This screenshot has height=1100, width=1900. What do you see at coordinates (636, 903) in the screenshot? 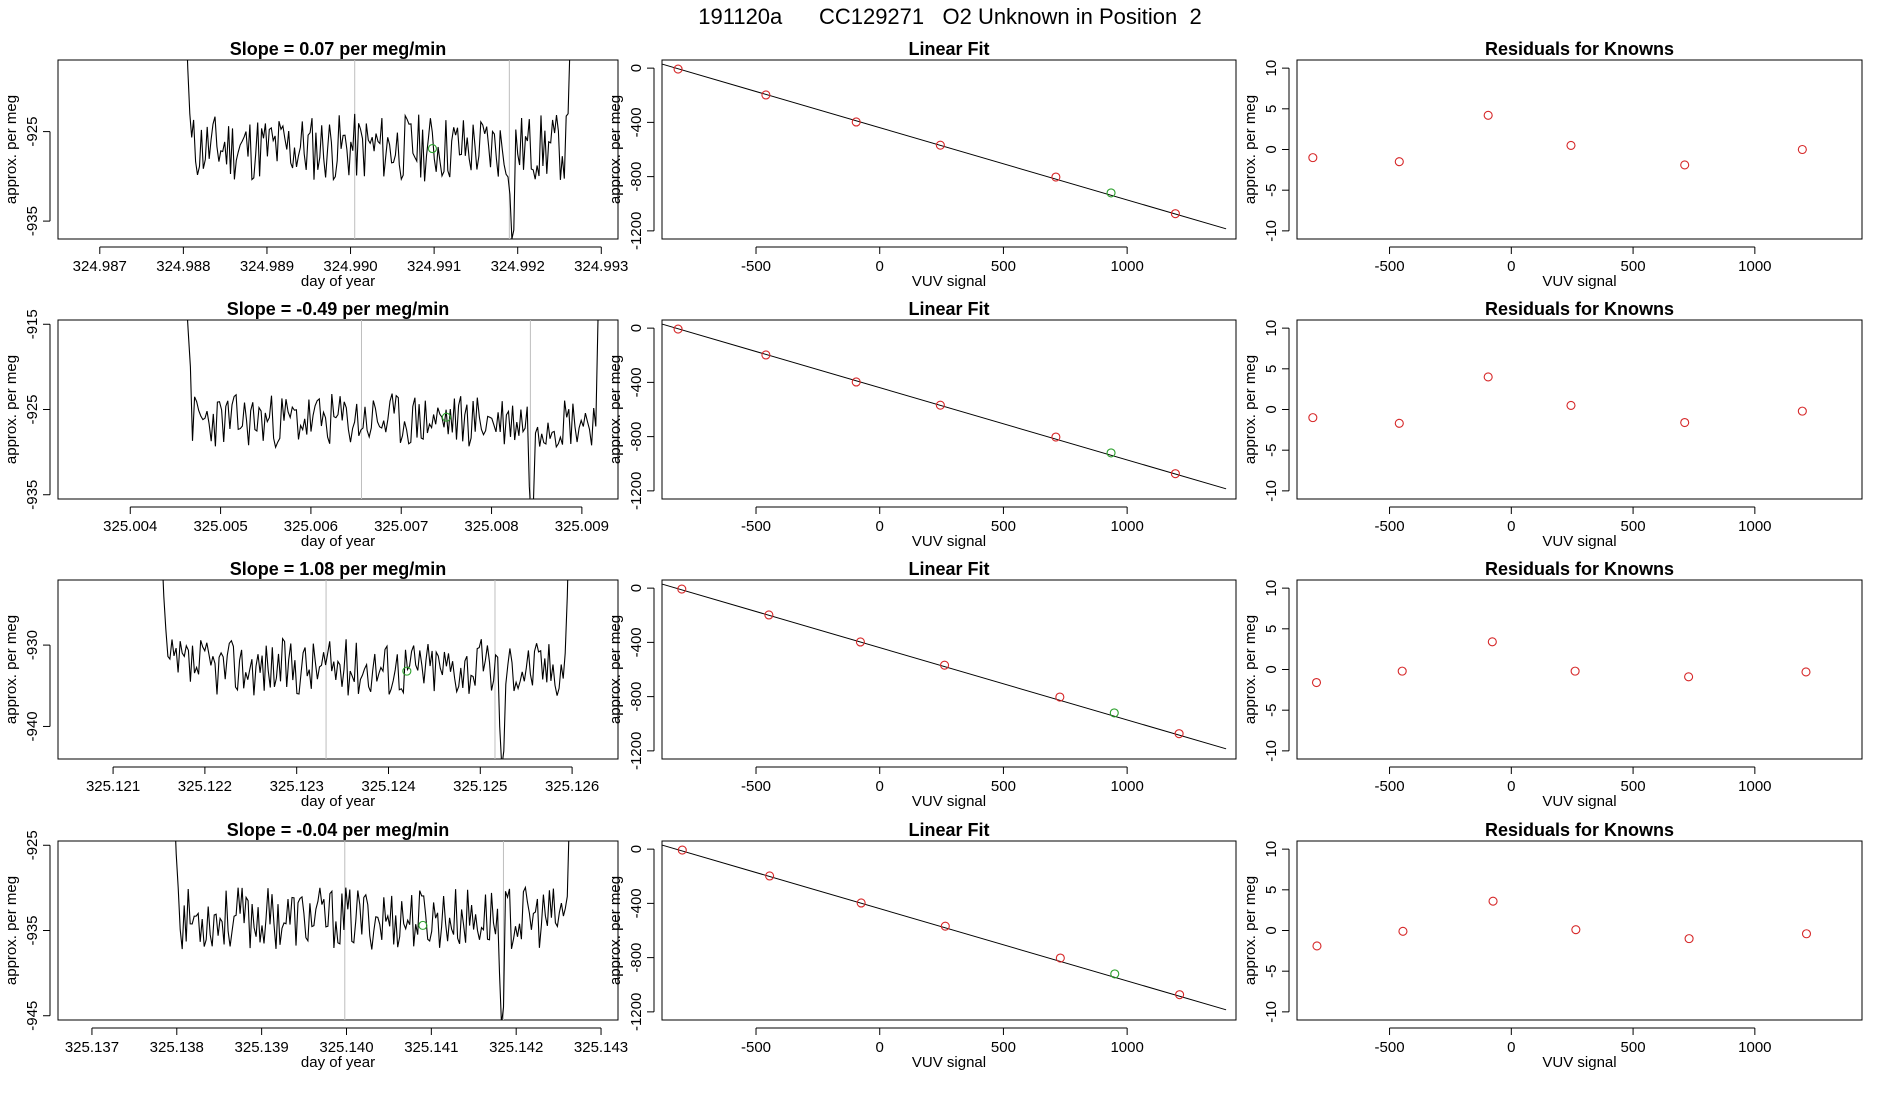
I see `y-tick-label: -400` at bounding box center [636, 903].